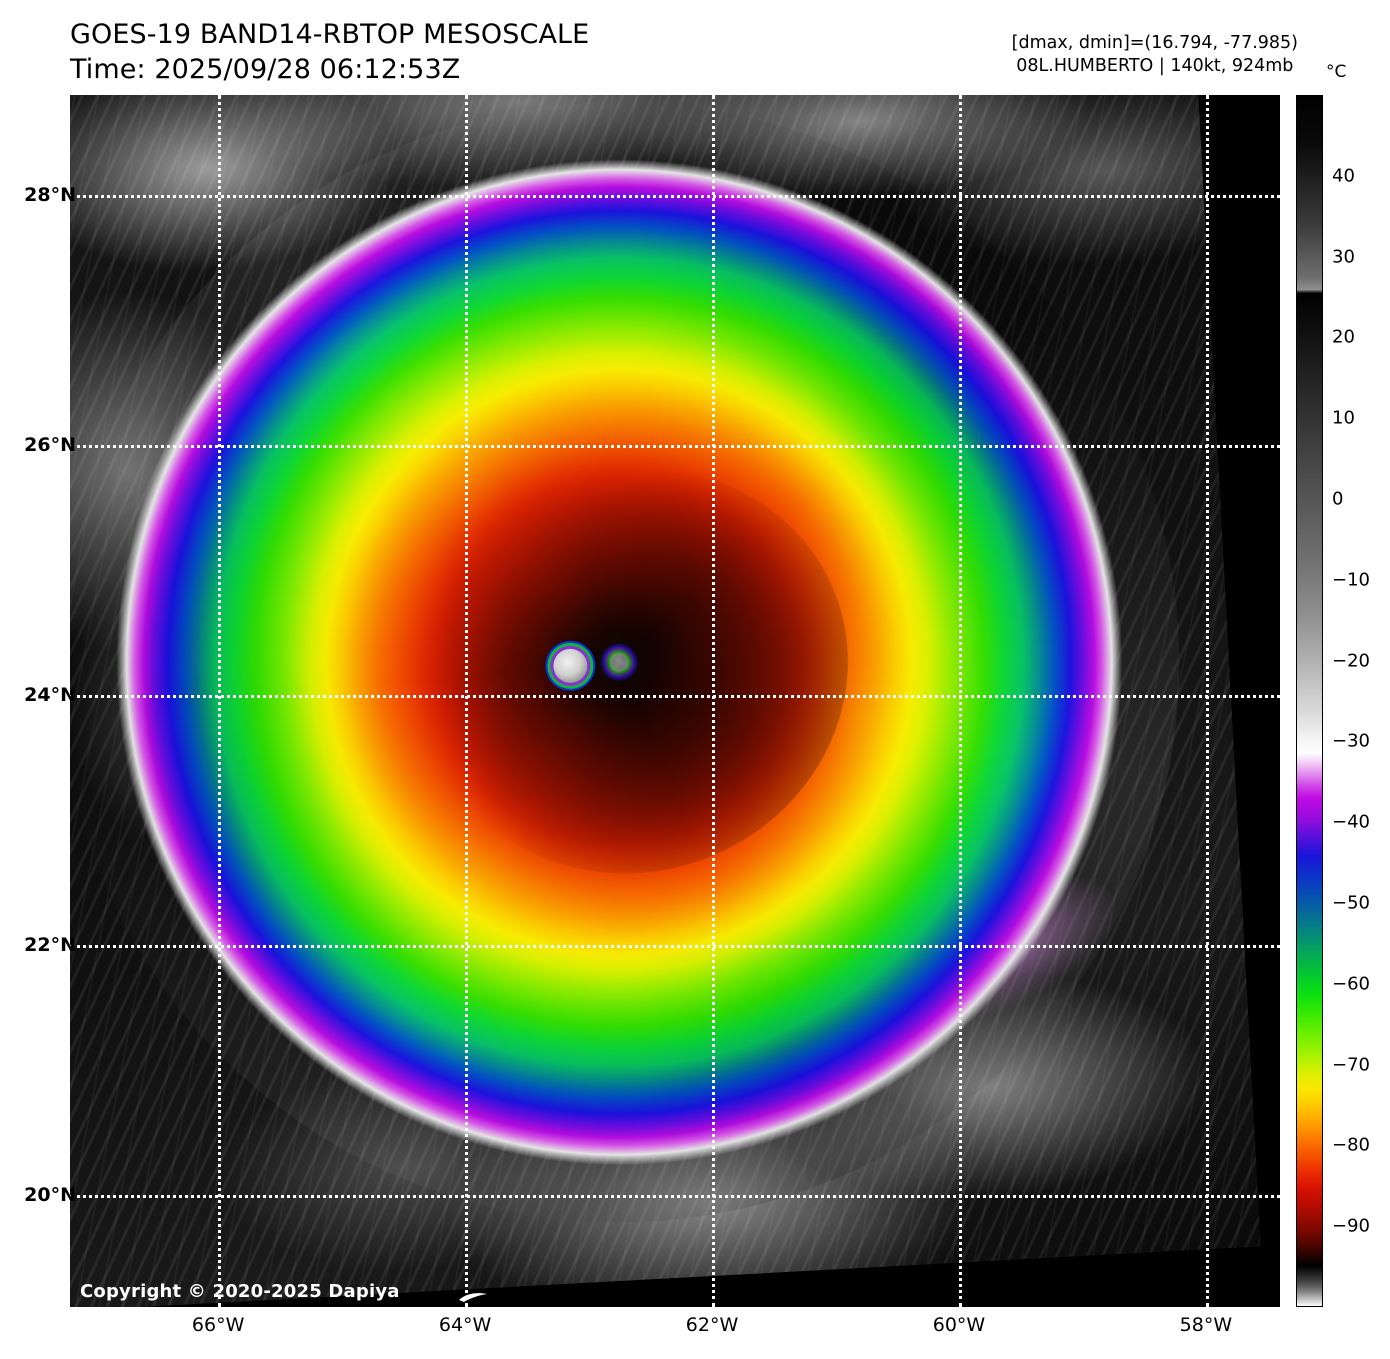  Describe the element at coordinates (1351, 984) in the screenshot. I see `colorbar-tick-label--60: −60` at that location.